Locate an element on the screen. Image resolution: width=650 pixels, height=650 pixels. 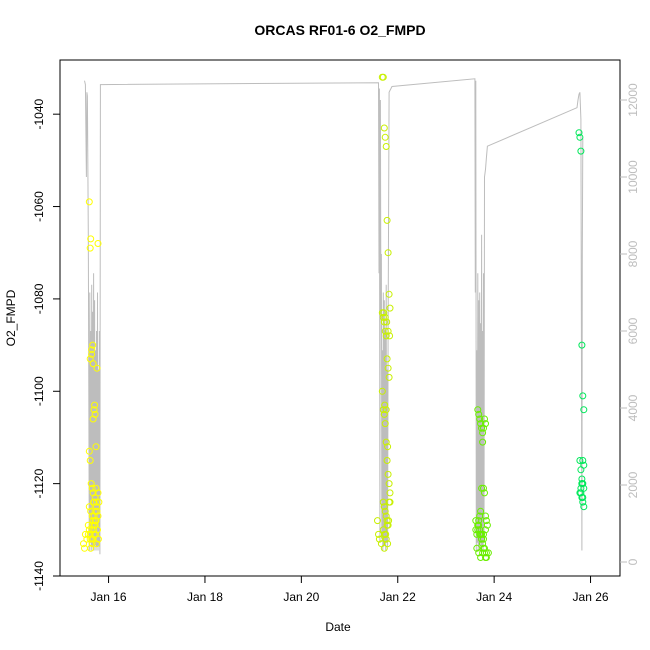
x-tick-label: Jan 20 is located at coordinates (301, 597).